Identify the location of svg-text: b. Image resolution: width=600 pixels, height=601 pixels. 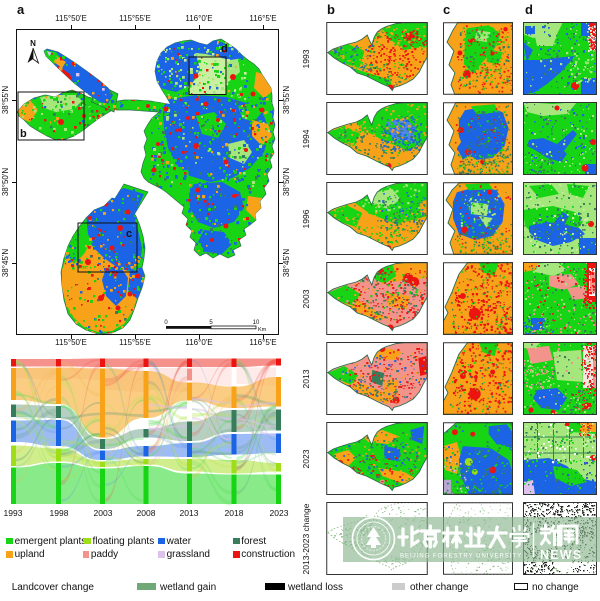
(23, 134).